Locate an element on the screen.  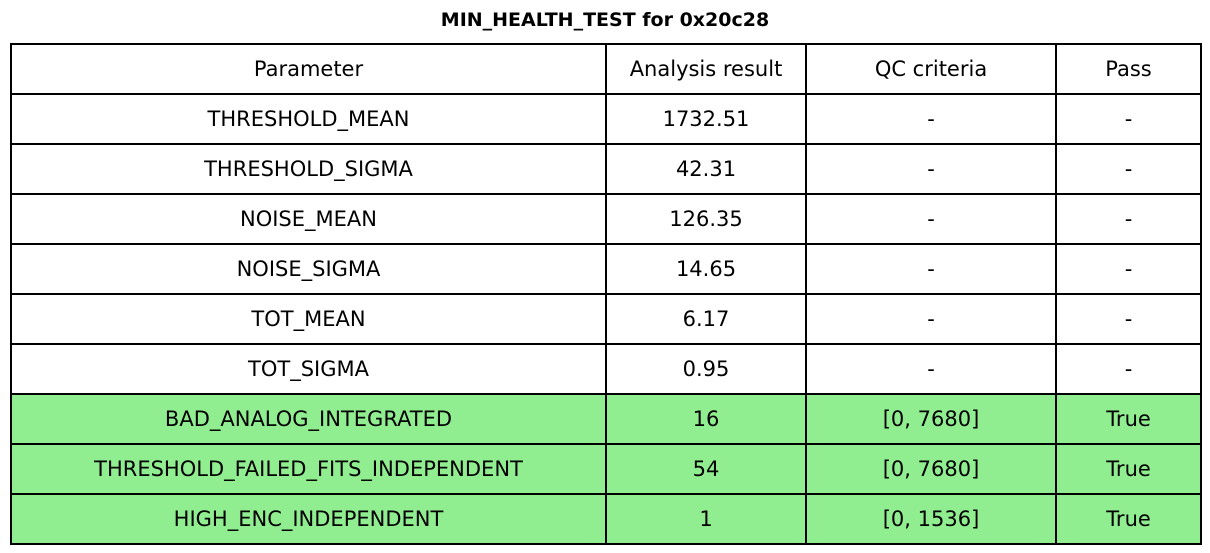
table-row: HIGH_ENC_INDEPENDENT 1 [0, 1536] True is located at coordinates (606, 519).